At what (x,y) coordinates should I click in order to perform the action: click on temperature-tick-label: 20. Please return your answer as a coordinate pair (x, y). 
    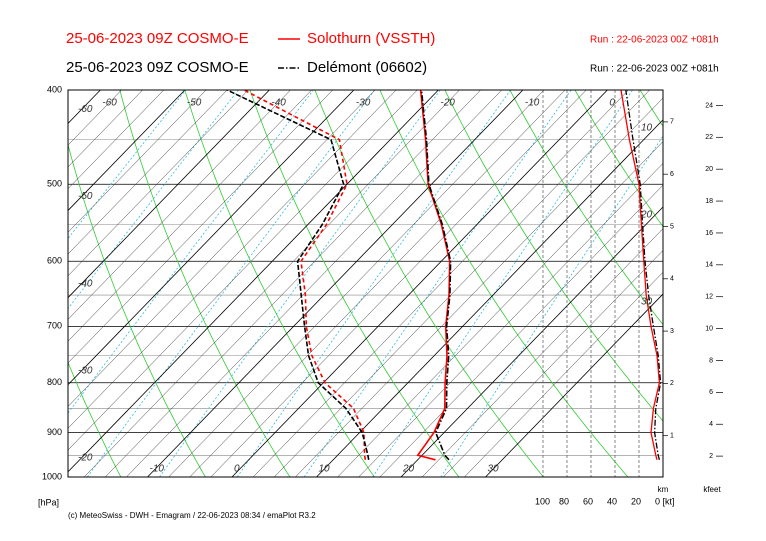
    Looking at the image, I should click on (646, 215).